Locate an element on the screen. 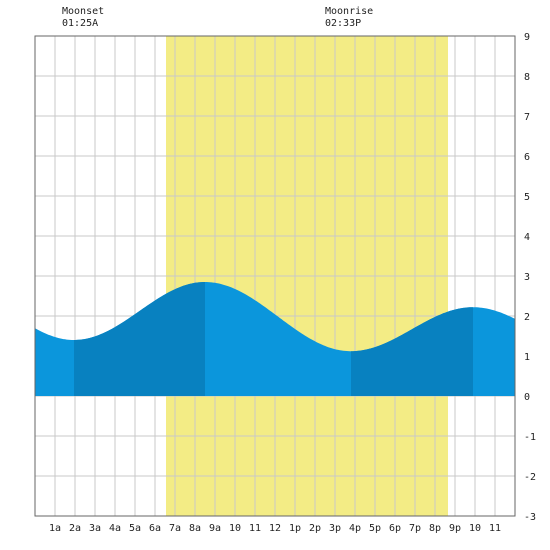 This screenshot has width=550, height=550. y-tick-label: 2 is located at coordinates (527, 317).